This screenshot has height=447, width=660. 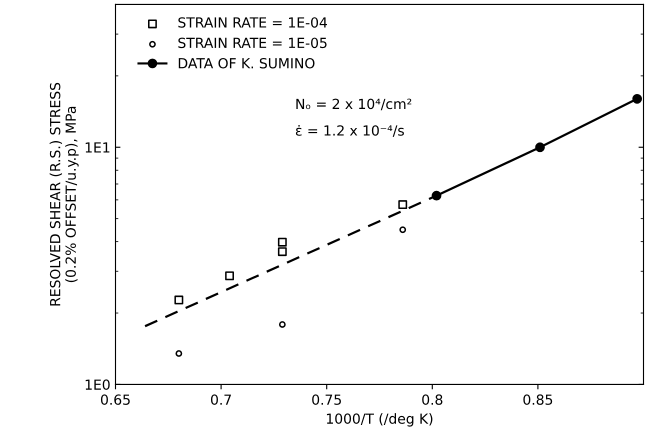 What do you see at coordinates (350, 131) in the screenshot?
I see `annotation: ε̇ = 1.2 x 10⁻⁴/s` at bounding box center [350, 131].